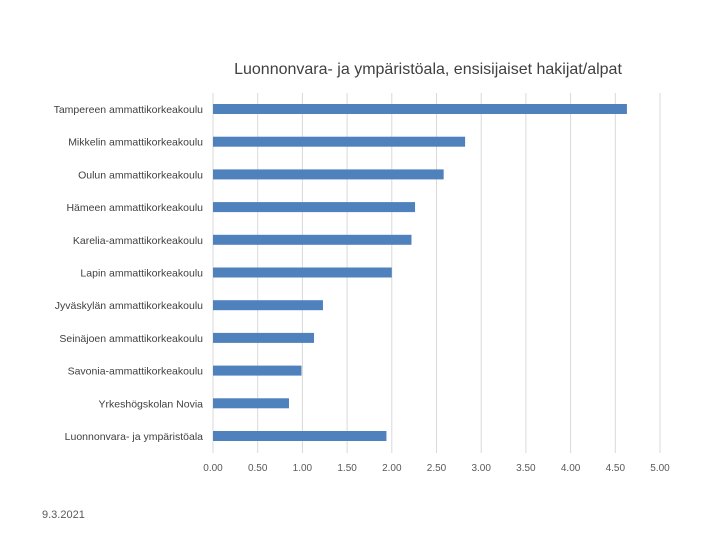  I want to click on x-tick-label: 1.50, so click(347, 468).